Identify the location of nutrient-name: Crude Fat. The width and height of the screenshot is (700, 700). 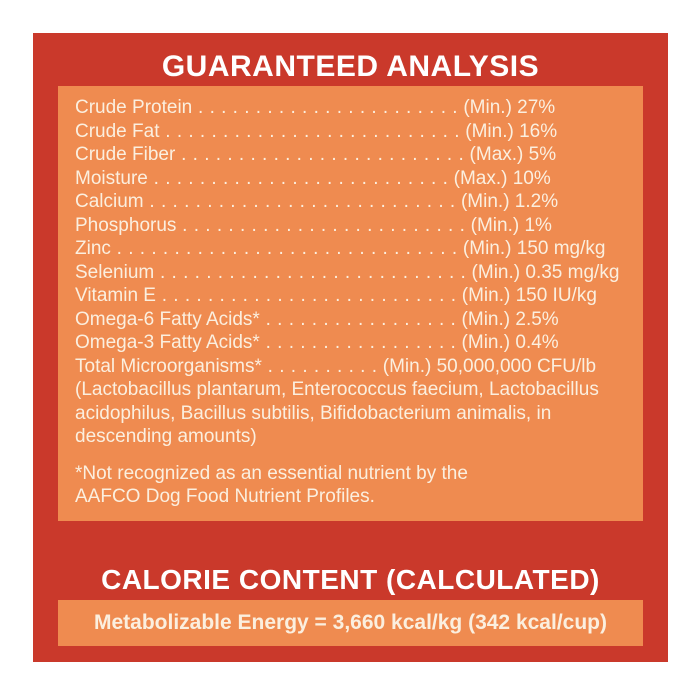
(117, 131).